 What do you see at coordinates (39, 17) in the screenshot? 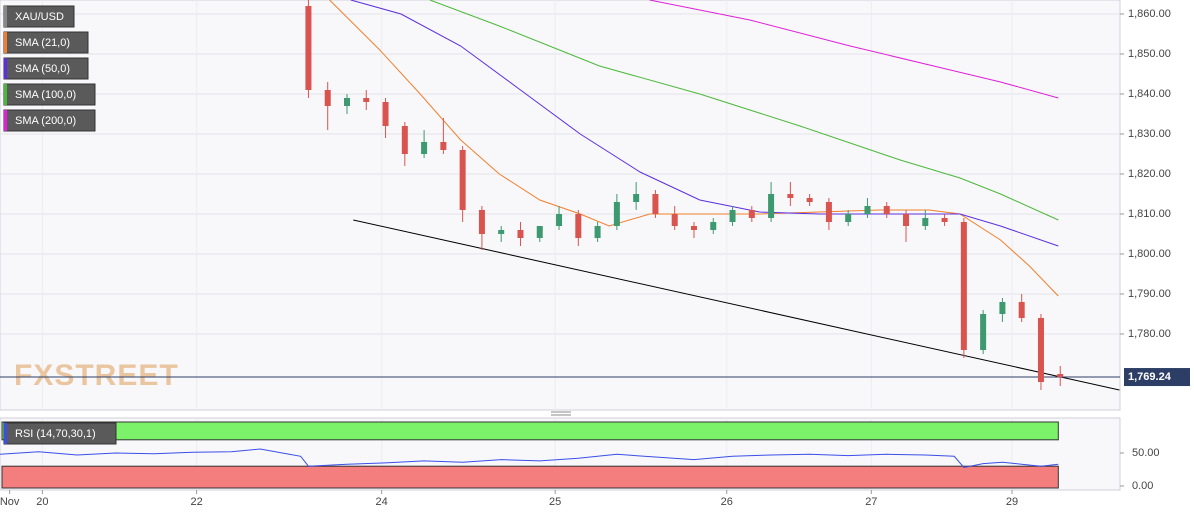
I see `legend-symbol: XAU/USD` at bounding box center [39, 17].